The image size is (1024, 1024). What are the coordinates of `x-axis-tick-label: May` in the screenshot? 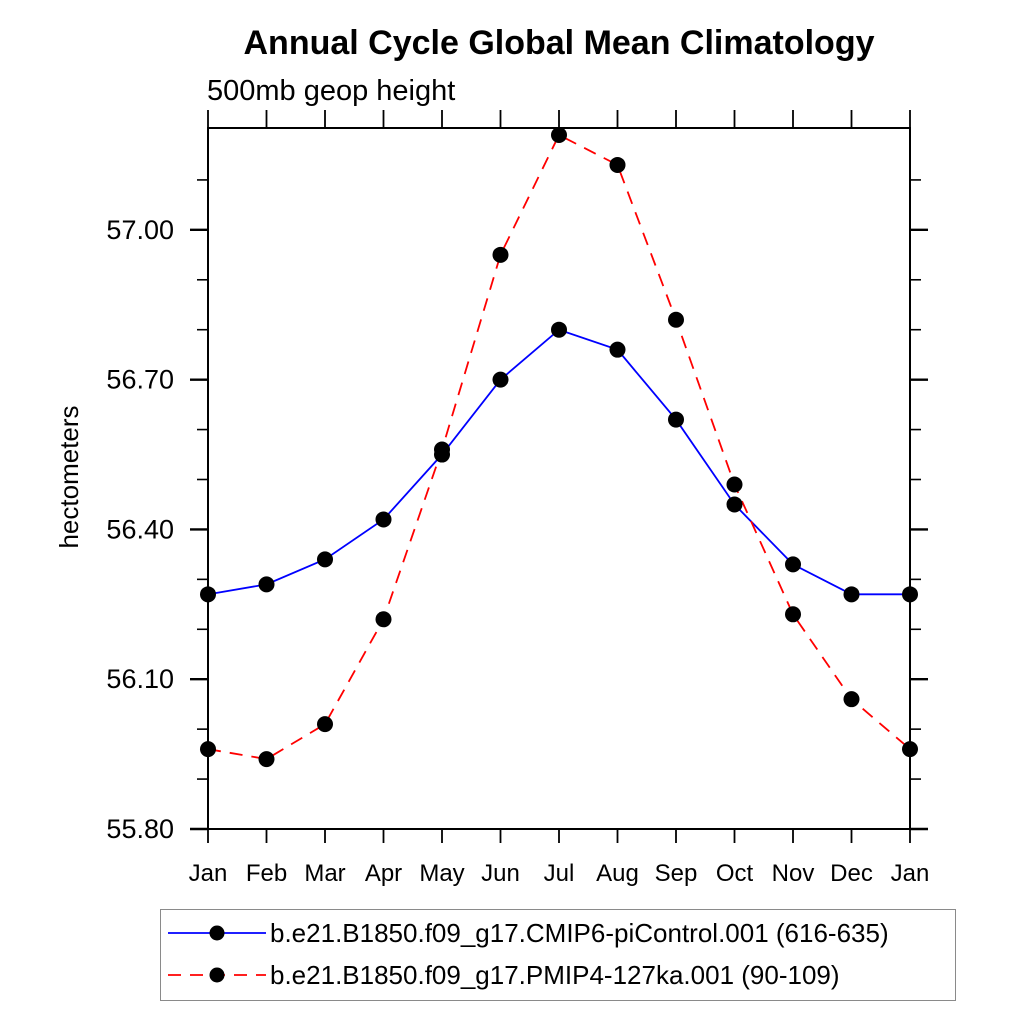 It's located at (441, 873).